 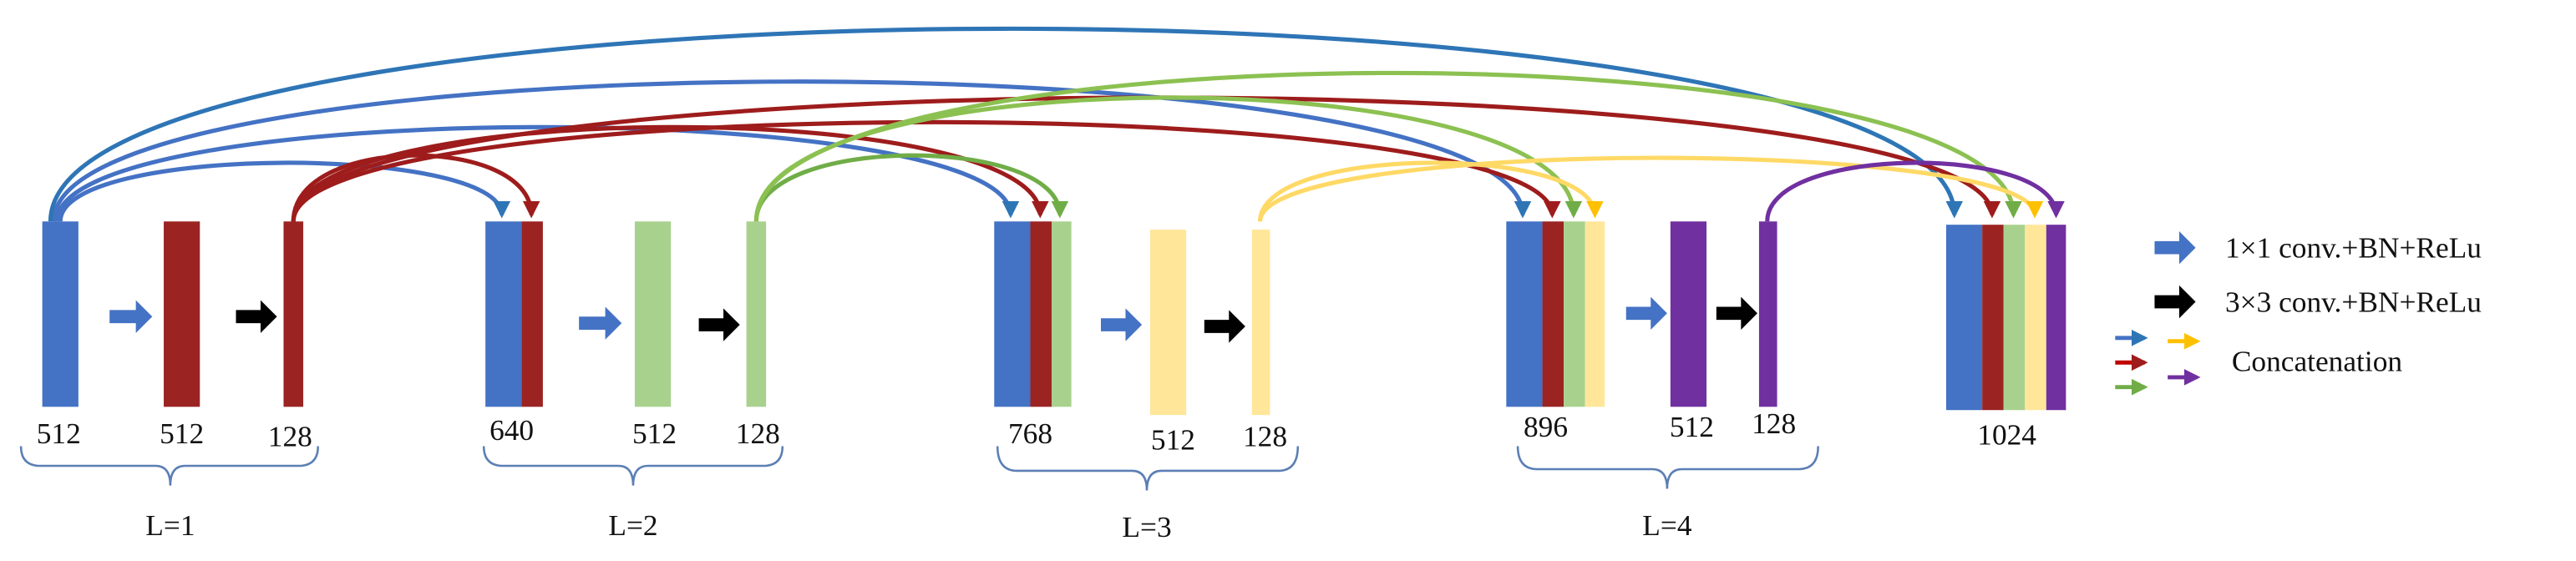 I want to click on block-label: 768, so click(x=1030, y=433).